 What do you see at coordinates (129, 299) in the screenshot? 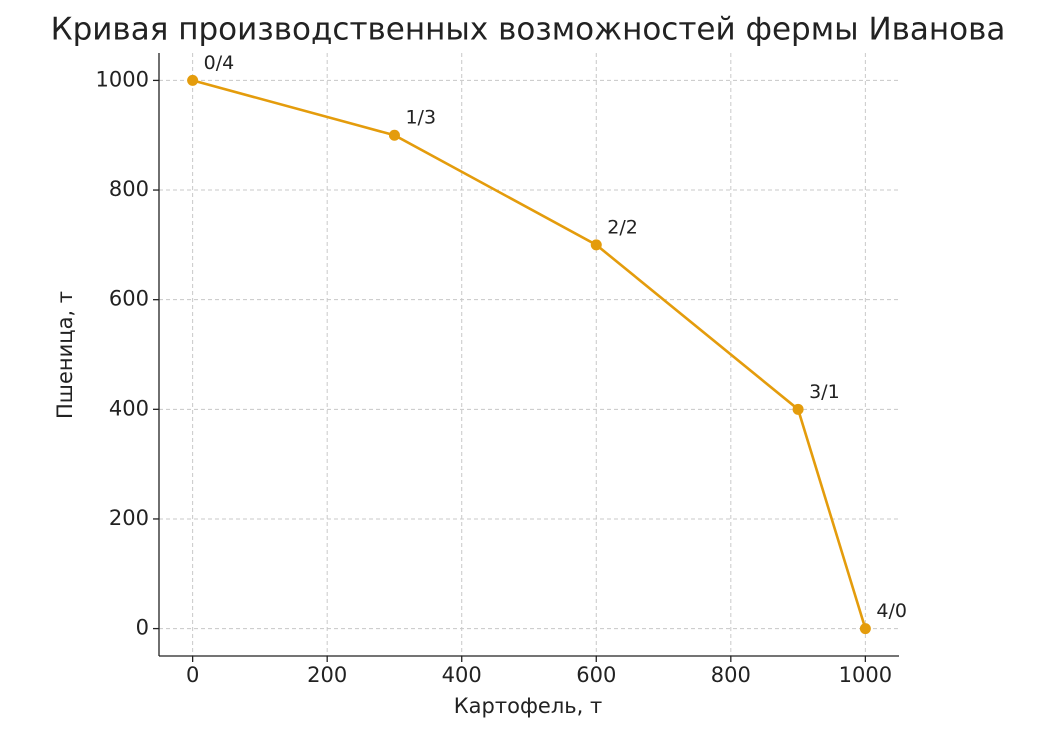
I see `y-tick-label: 600` at bounding box center [129, 299].